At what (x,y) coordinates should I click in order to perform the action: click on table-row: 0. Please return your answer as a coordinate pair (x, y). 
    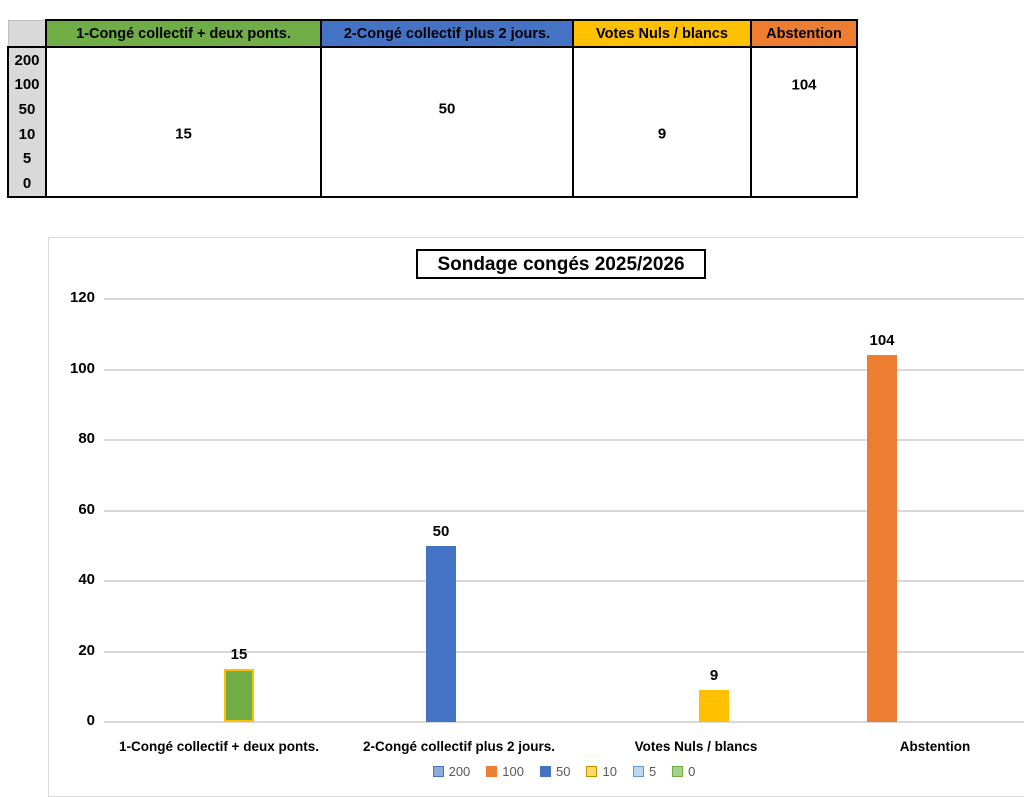
    Looking at the image, I should click on (432, 184).